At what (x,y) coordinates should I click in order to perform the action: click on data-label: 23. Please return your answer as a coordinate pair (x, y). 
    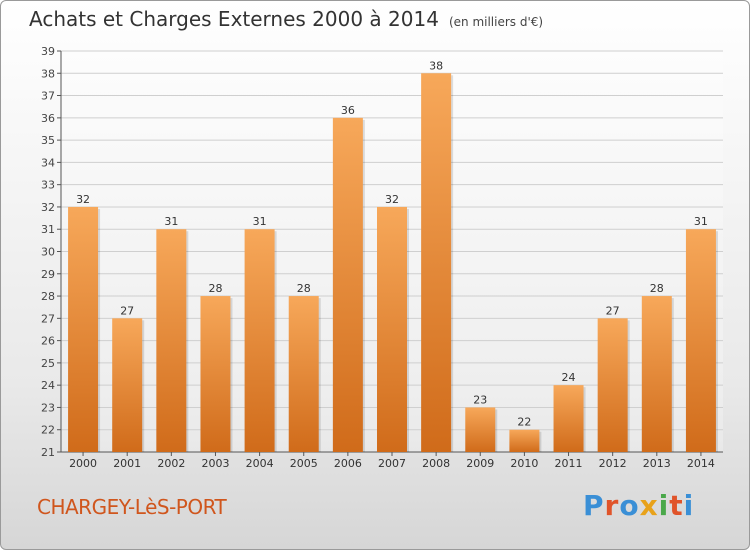
    Looking at the image, I should click on (480, 399).